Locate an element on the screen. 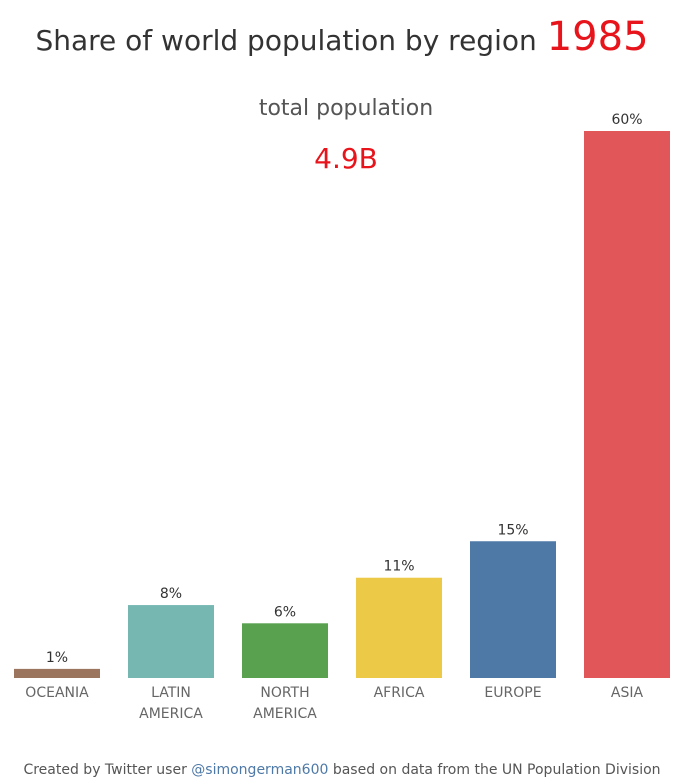 The image size is (684, 784). tick-label-europe: EUROPE is located at coordinates (512, 693).